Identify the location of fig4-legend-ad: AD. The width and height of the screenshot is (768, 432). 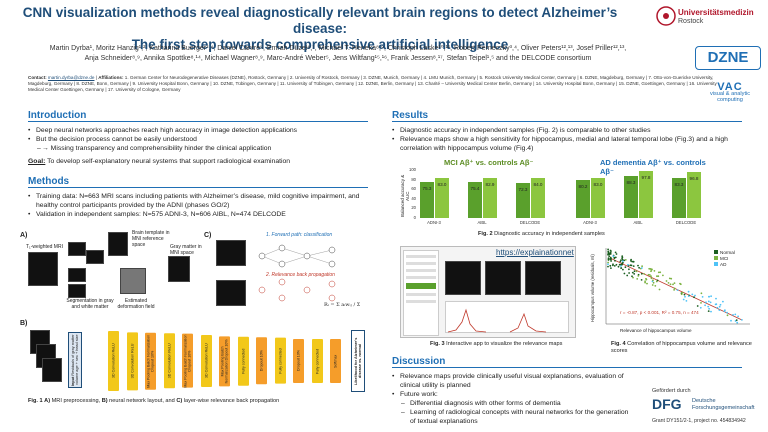
(723, 264).